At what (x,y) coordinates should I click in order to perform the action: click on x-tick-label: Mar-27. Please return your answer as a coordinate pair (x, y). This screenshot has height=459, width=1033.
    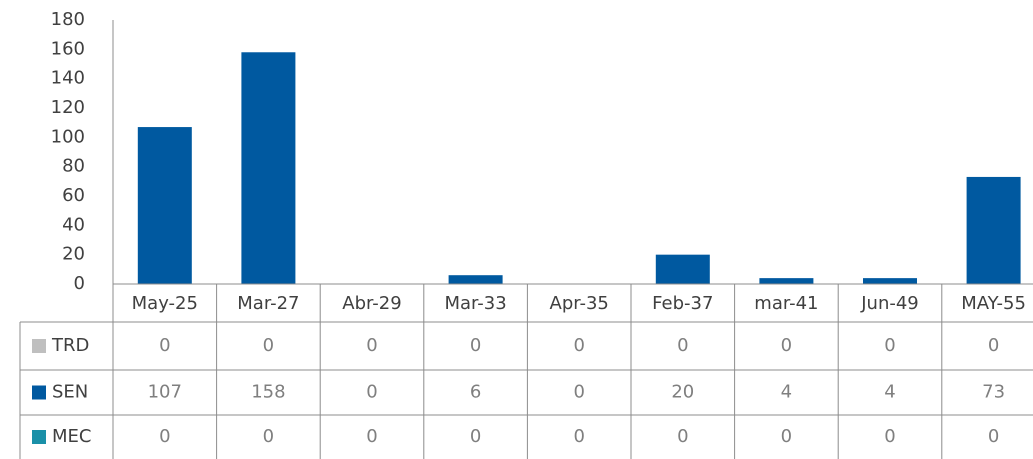
    Looking at the image, I should click on (268, 303).